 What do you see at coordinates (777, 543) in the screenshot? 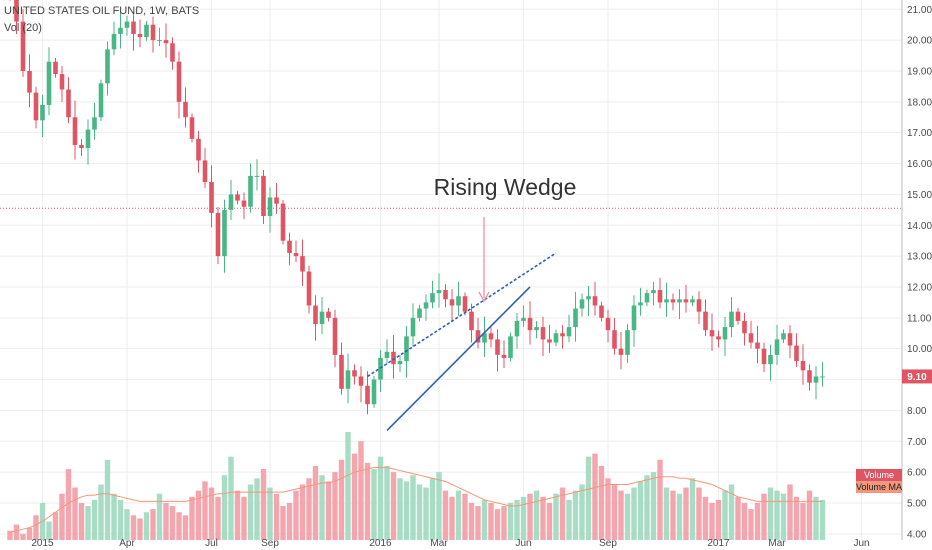
I see `time-tick-label: Mar` at bounding box center [777, 543].